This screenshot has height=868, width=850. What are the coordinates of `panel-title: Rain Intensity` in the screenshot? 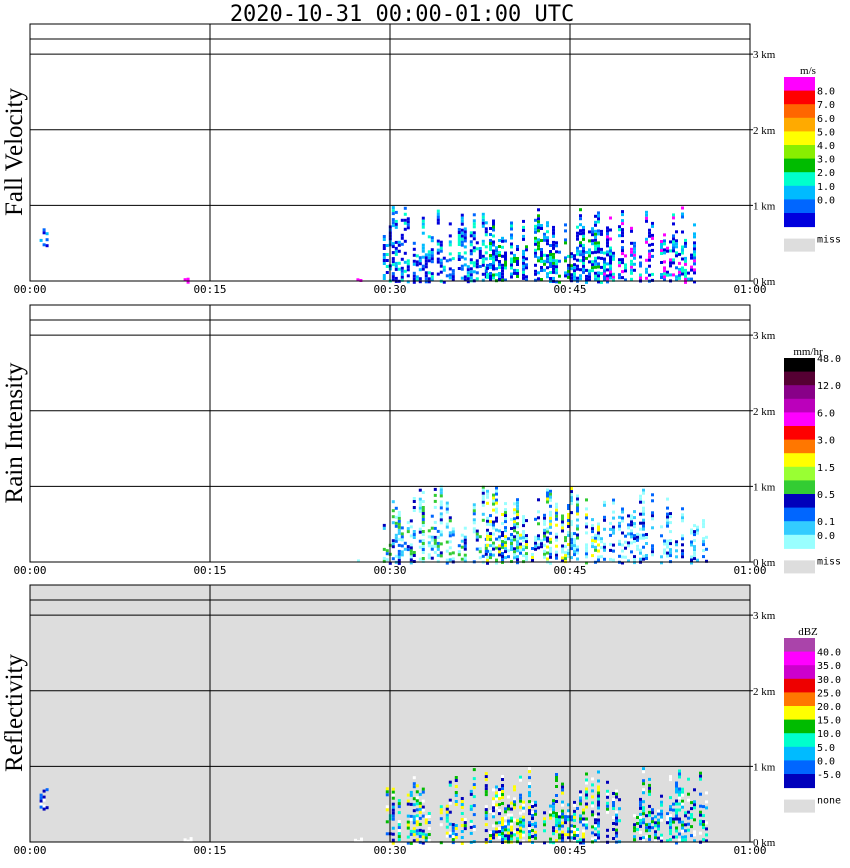 It's located at (14, 432).